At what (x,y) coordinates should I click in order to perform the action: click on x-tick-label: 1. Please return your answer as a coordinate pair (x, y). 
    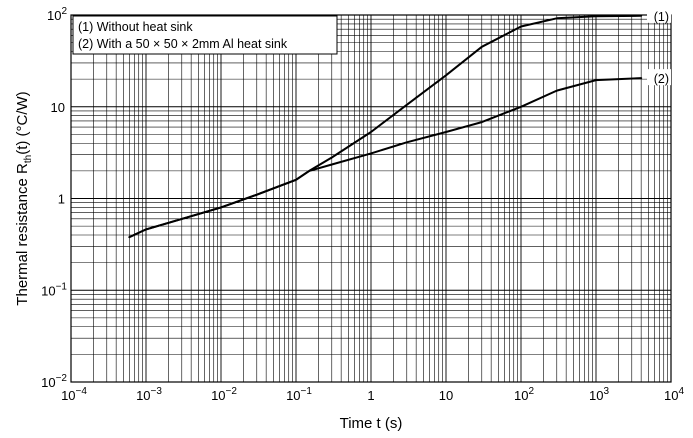
    Looking at the image, I should click on (370, 395).